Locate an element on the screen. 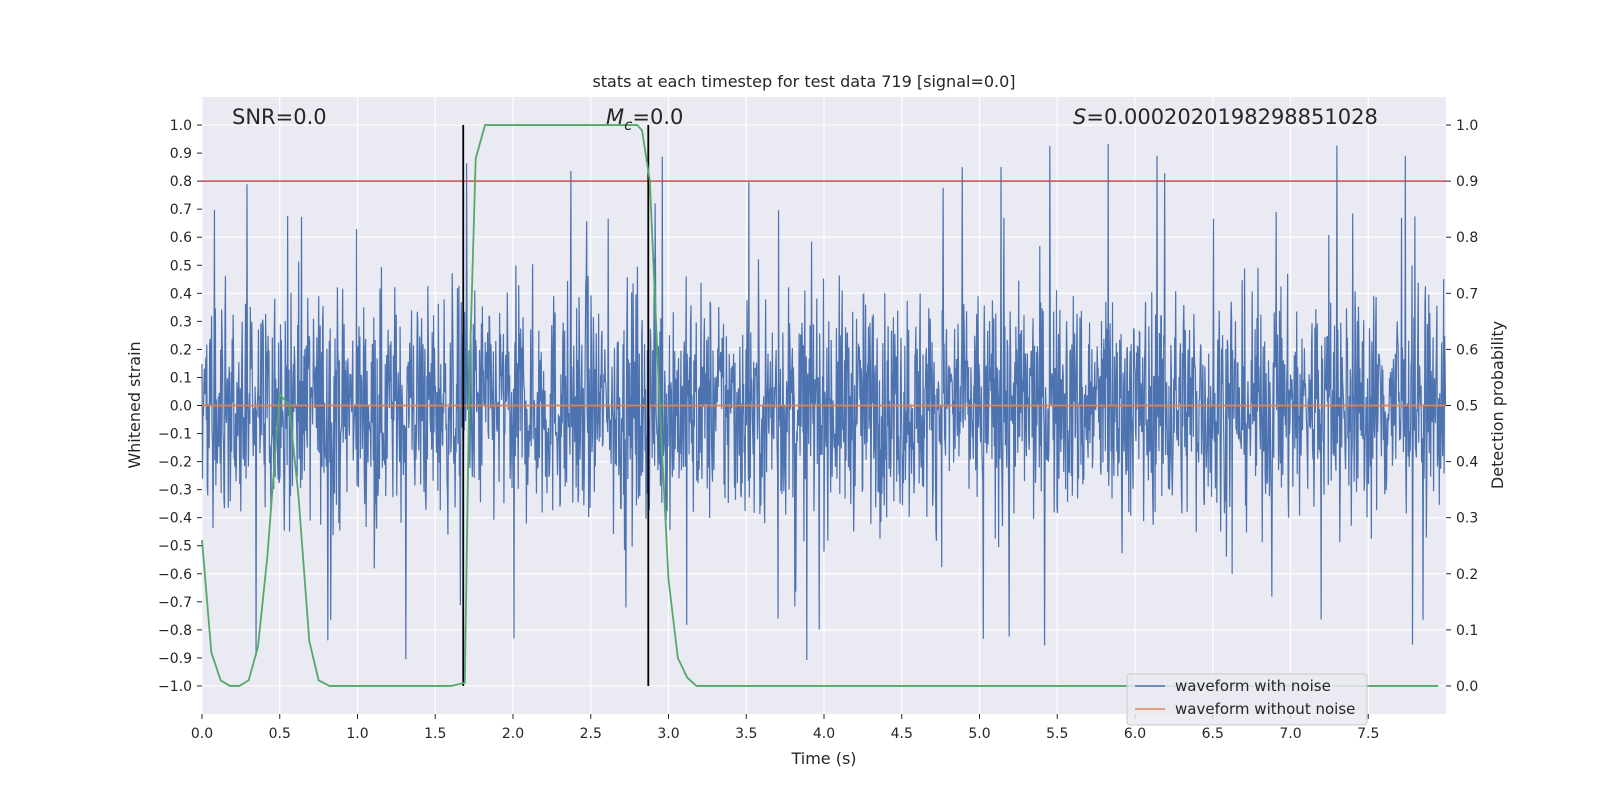  x-tick-label: 7.5 is located at coordinates (1368, 734).